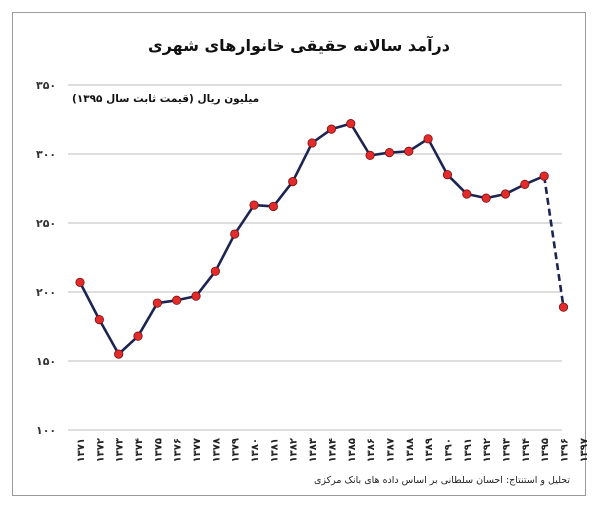 The height and width of the screenshot is (508, 600). Describe the element at coordinates (553, 241) in the screenshot. I see `series-line-dashed` at that location.